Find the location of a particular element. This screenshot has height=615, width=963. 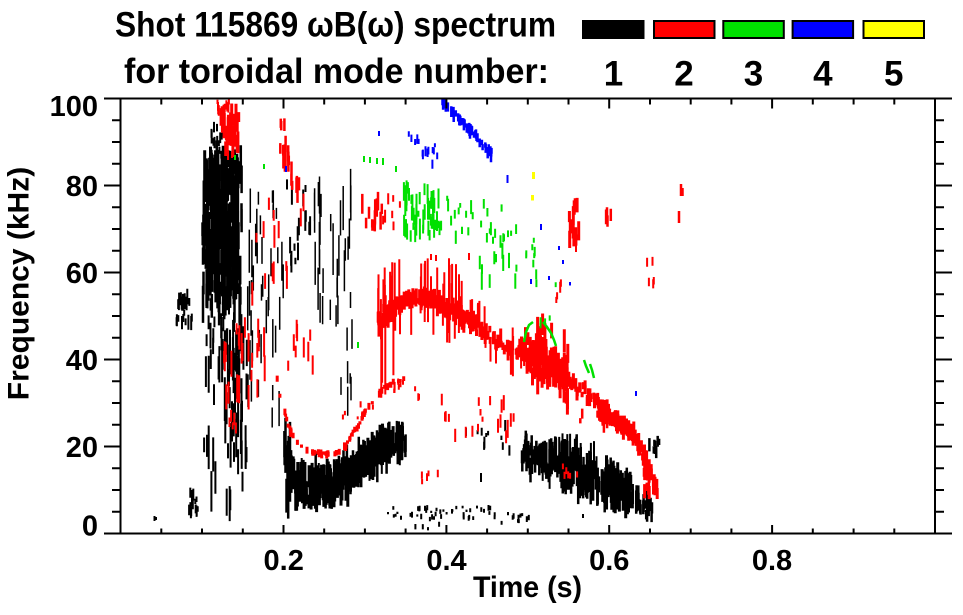

svg-text: 4 is located at coordinates (823, 74).